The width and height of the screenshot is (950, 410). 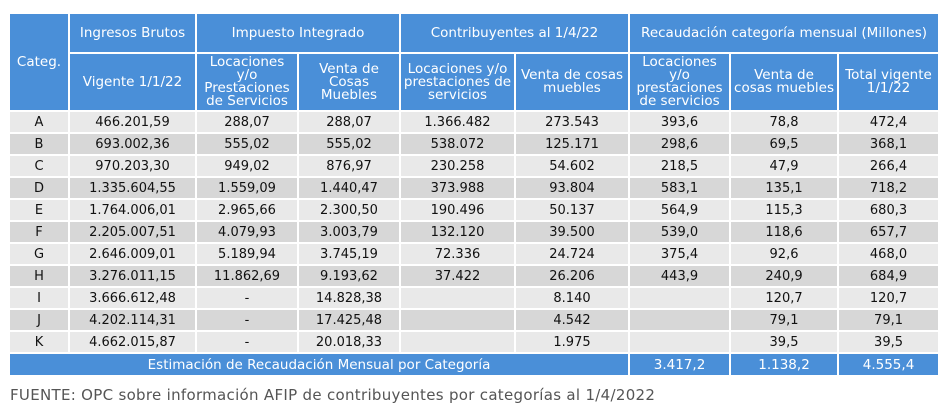 What do you see at coordinates (890, 299) in the screenshot?
I see `cell-total: 120,7` at bounding box center [890, 299].